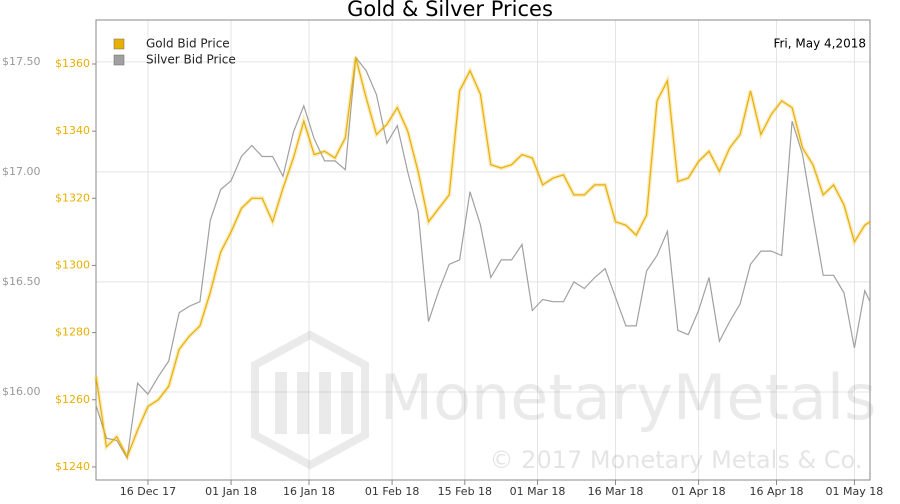  What do you see at coordinates (776, 491) in the screenshot?
I see `x-tick-label: 16 Apr 18` at bounding box center [776, 491].